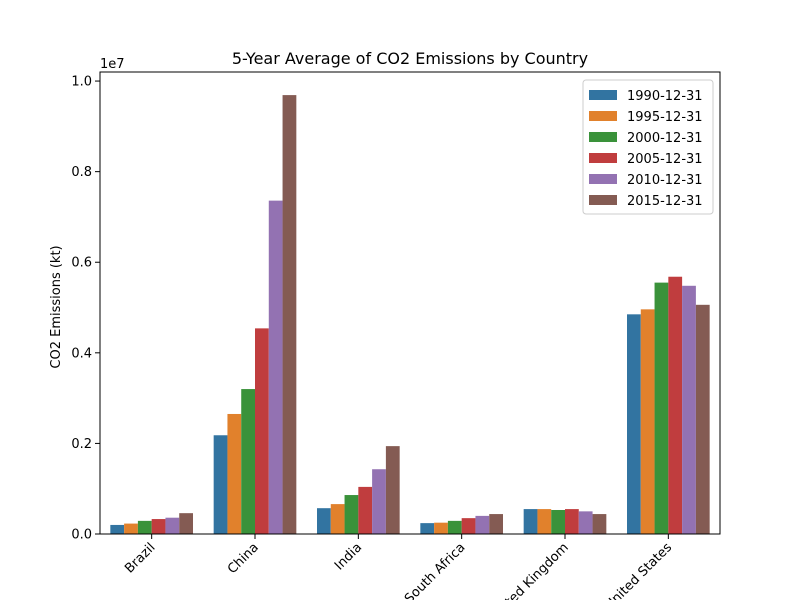 The width and height of the screenshot is (800, 600). What do you see at coordinates (56, 306) in the screenshot?
I see `y-axis-label: CO2 Emissions (kt)` at bounding box center [56, 306].